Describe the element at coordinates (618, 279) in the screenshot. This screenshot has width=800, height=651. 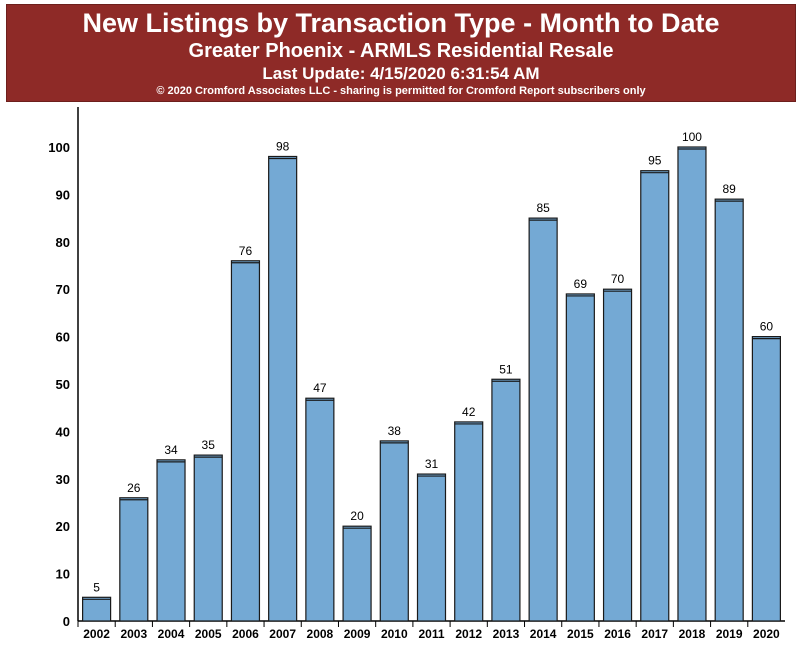
I see `data-label-2016: 70` at that location.